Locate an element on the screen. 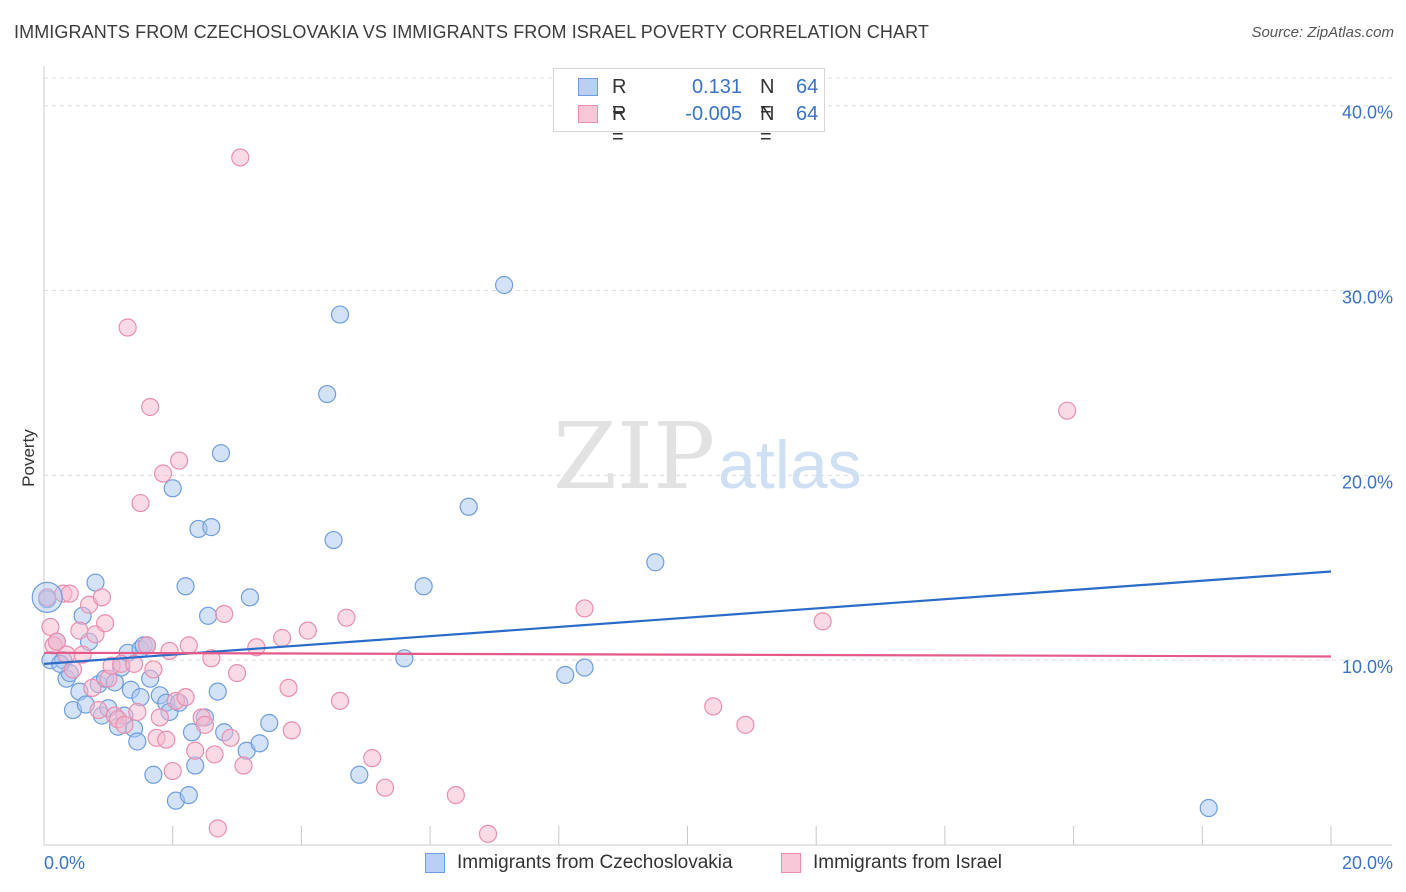 Image resolution: width=1406 pixels, height=892 pixels. y-tick-label: 10.0% is located at coordinates (1367, 667).